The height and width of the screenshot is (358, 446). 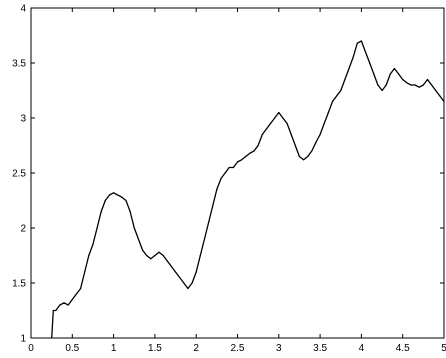 What do you see at coordinates (23, 119) in the screenshot?
I see `y-tick-label: 3` at bounding box center [23, 119].